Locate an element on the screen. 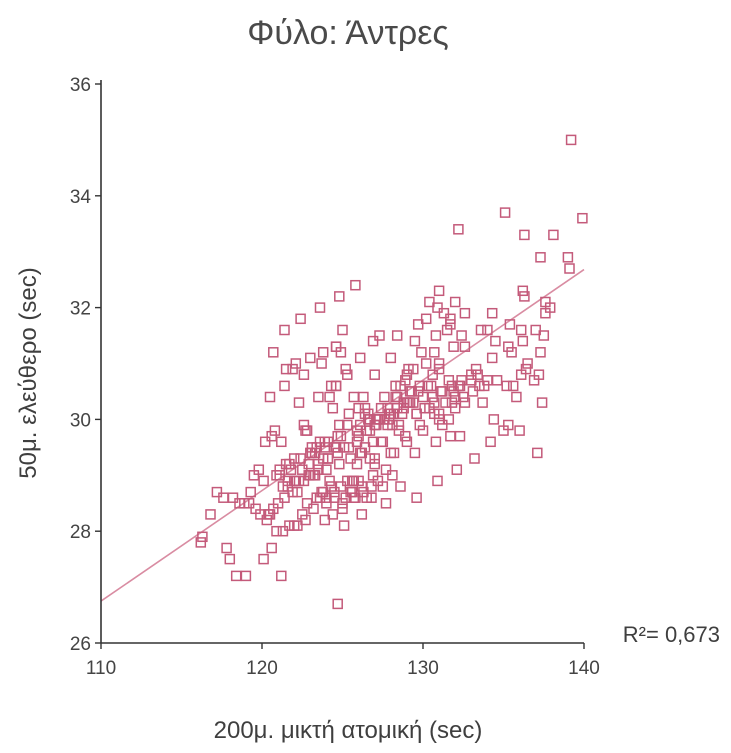 This screenshot has height=753, width=731. y-tick-label: 36 is located at coordinates (80, 85).